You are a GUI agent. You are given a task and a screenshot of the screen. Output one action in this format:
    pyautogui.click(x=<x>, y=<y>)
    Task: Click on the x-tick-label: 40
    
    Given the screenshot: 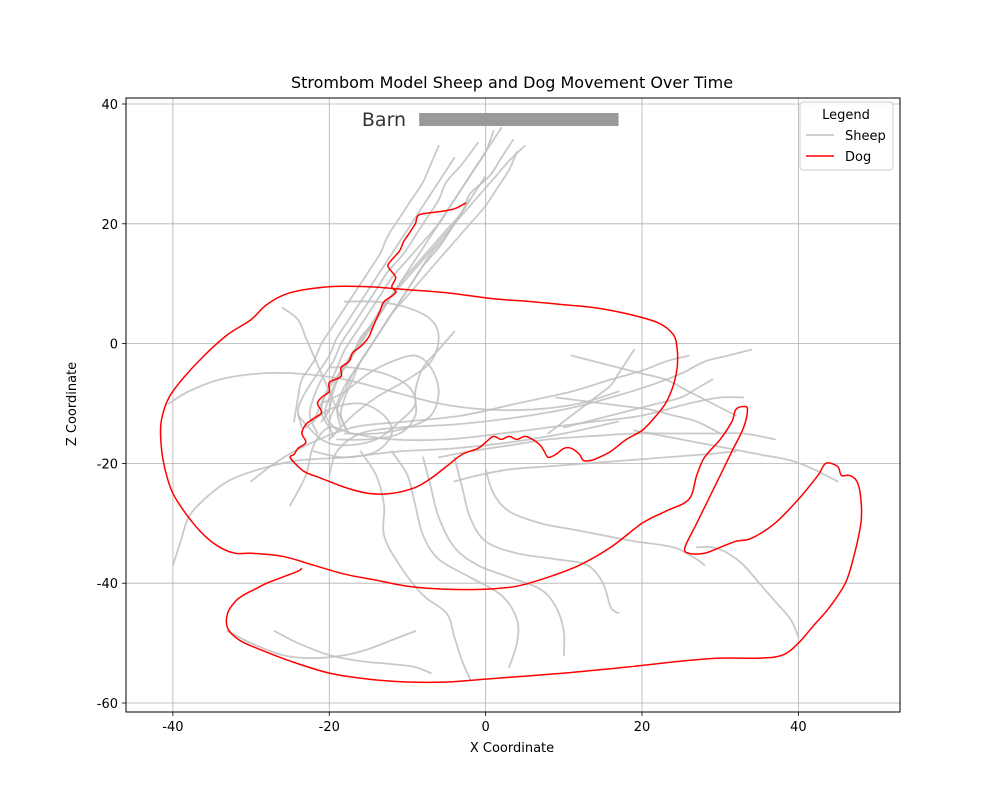 What is the action you would take?
    pyautogui.click(x=798, y=727)
    